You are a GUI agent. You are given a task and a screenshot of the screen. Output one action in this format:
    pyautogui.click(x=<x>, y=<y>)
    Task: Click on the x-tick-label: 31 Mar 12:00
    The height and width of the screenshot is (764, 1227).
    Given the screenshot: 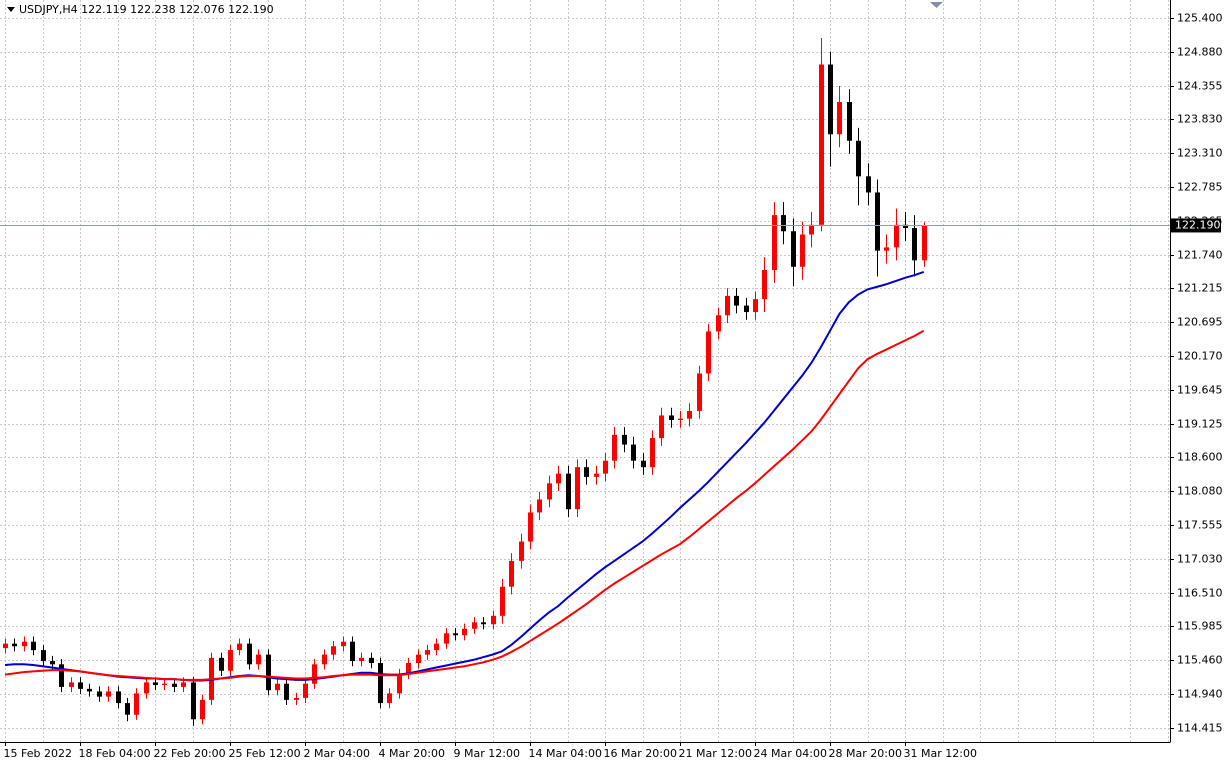 What is the action you would take?
    pyautogui.click(x=940, y=753)
    